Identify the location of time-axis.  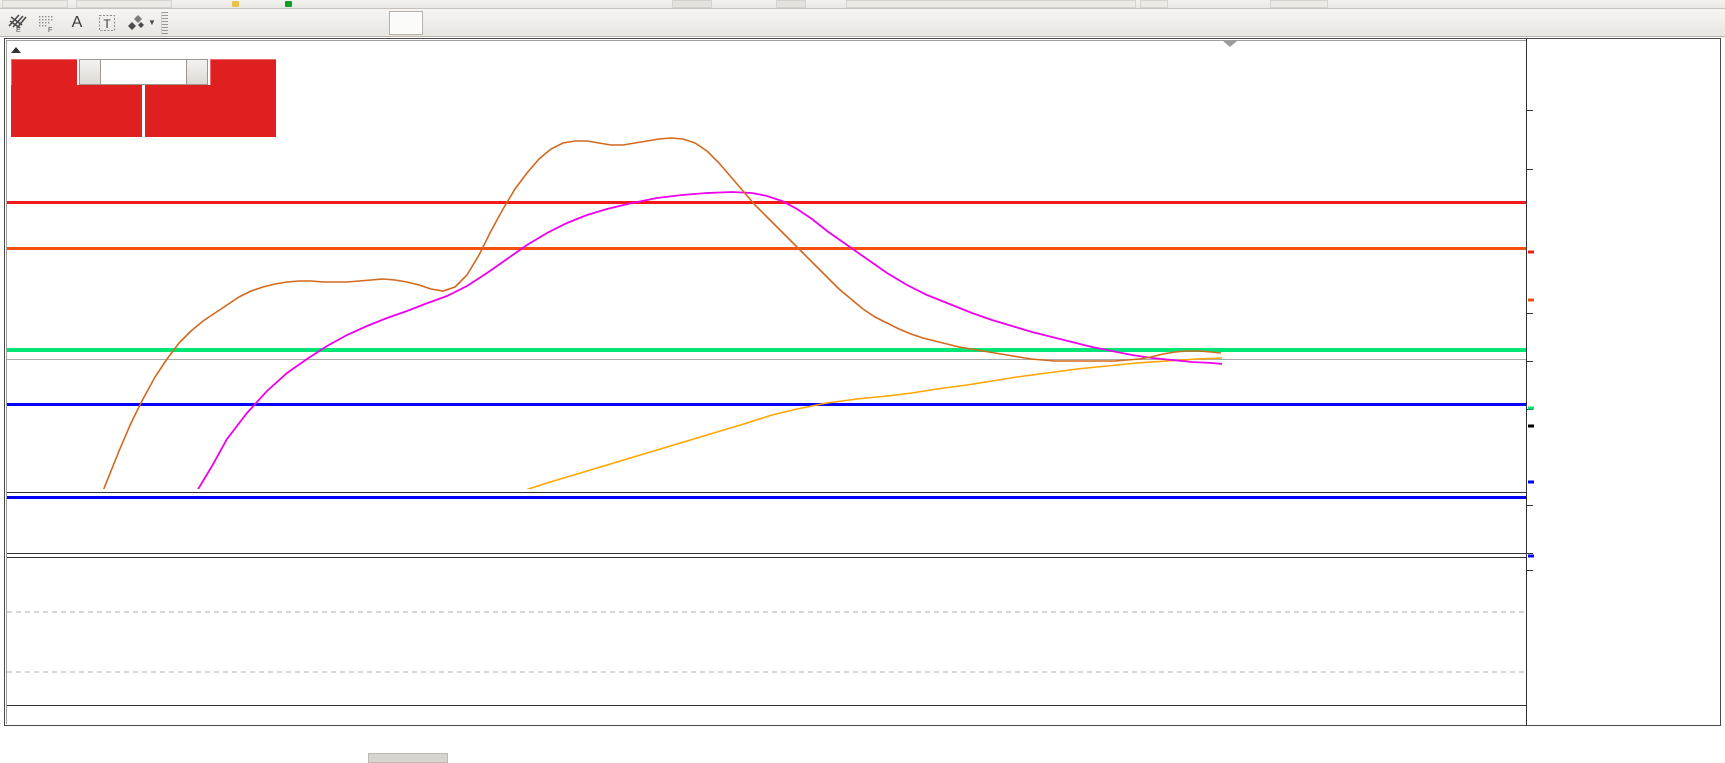
(766, 715).